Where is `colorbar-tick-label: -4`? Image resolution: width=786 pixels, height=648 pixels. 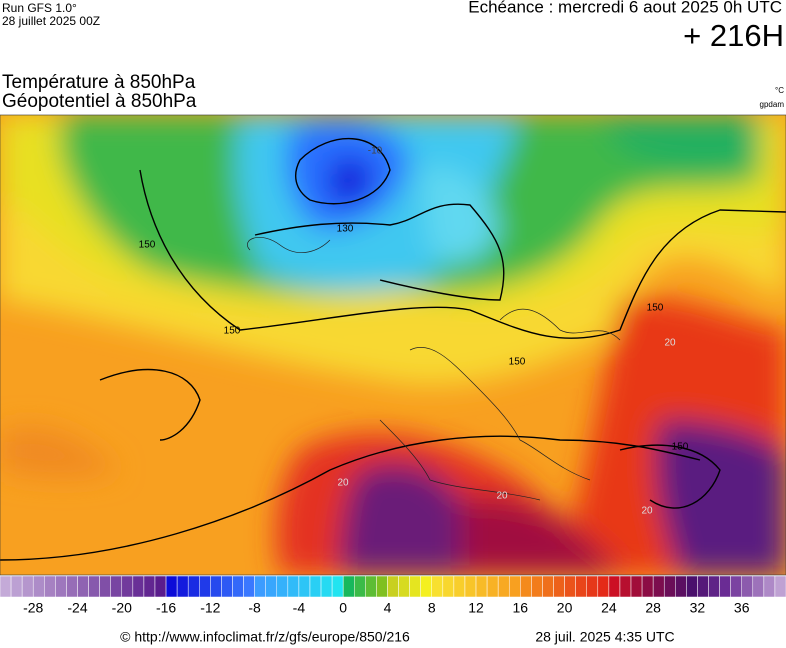
colorbar-tick-label: -4 is located at coordinates (299, 608).